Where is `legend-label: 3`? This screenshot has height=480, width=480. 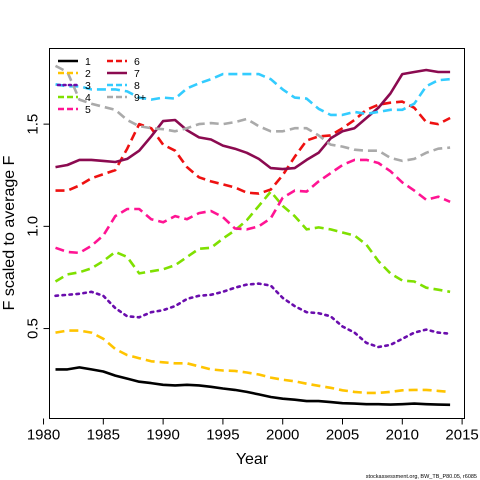 legend-label: 3 is located at coordinates (88, 86).